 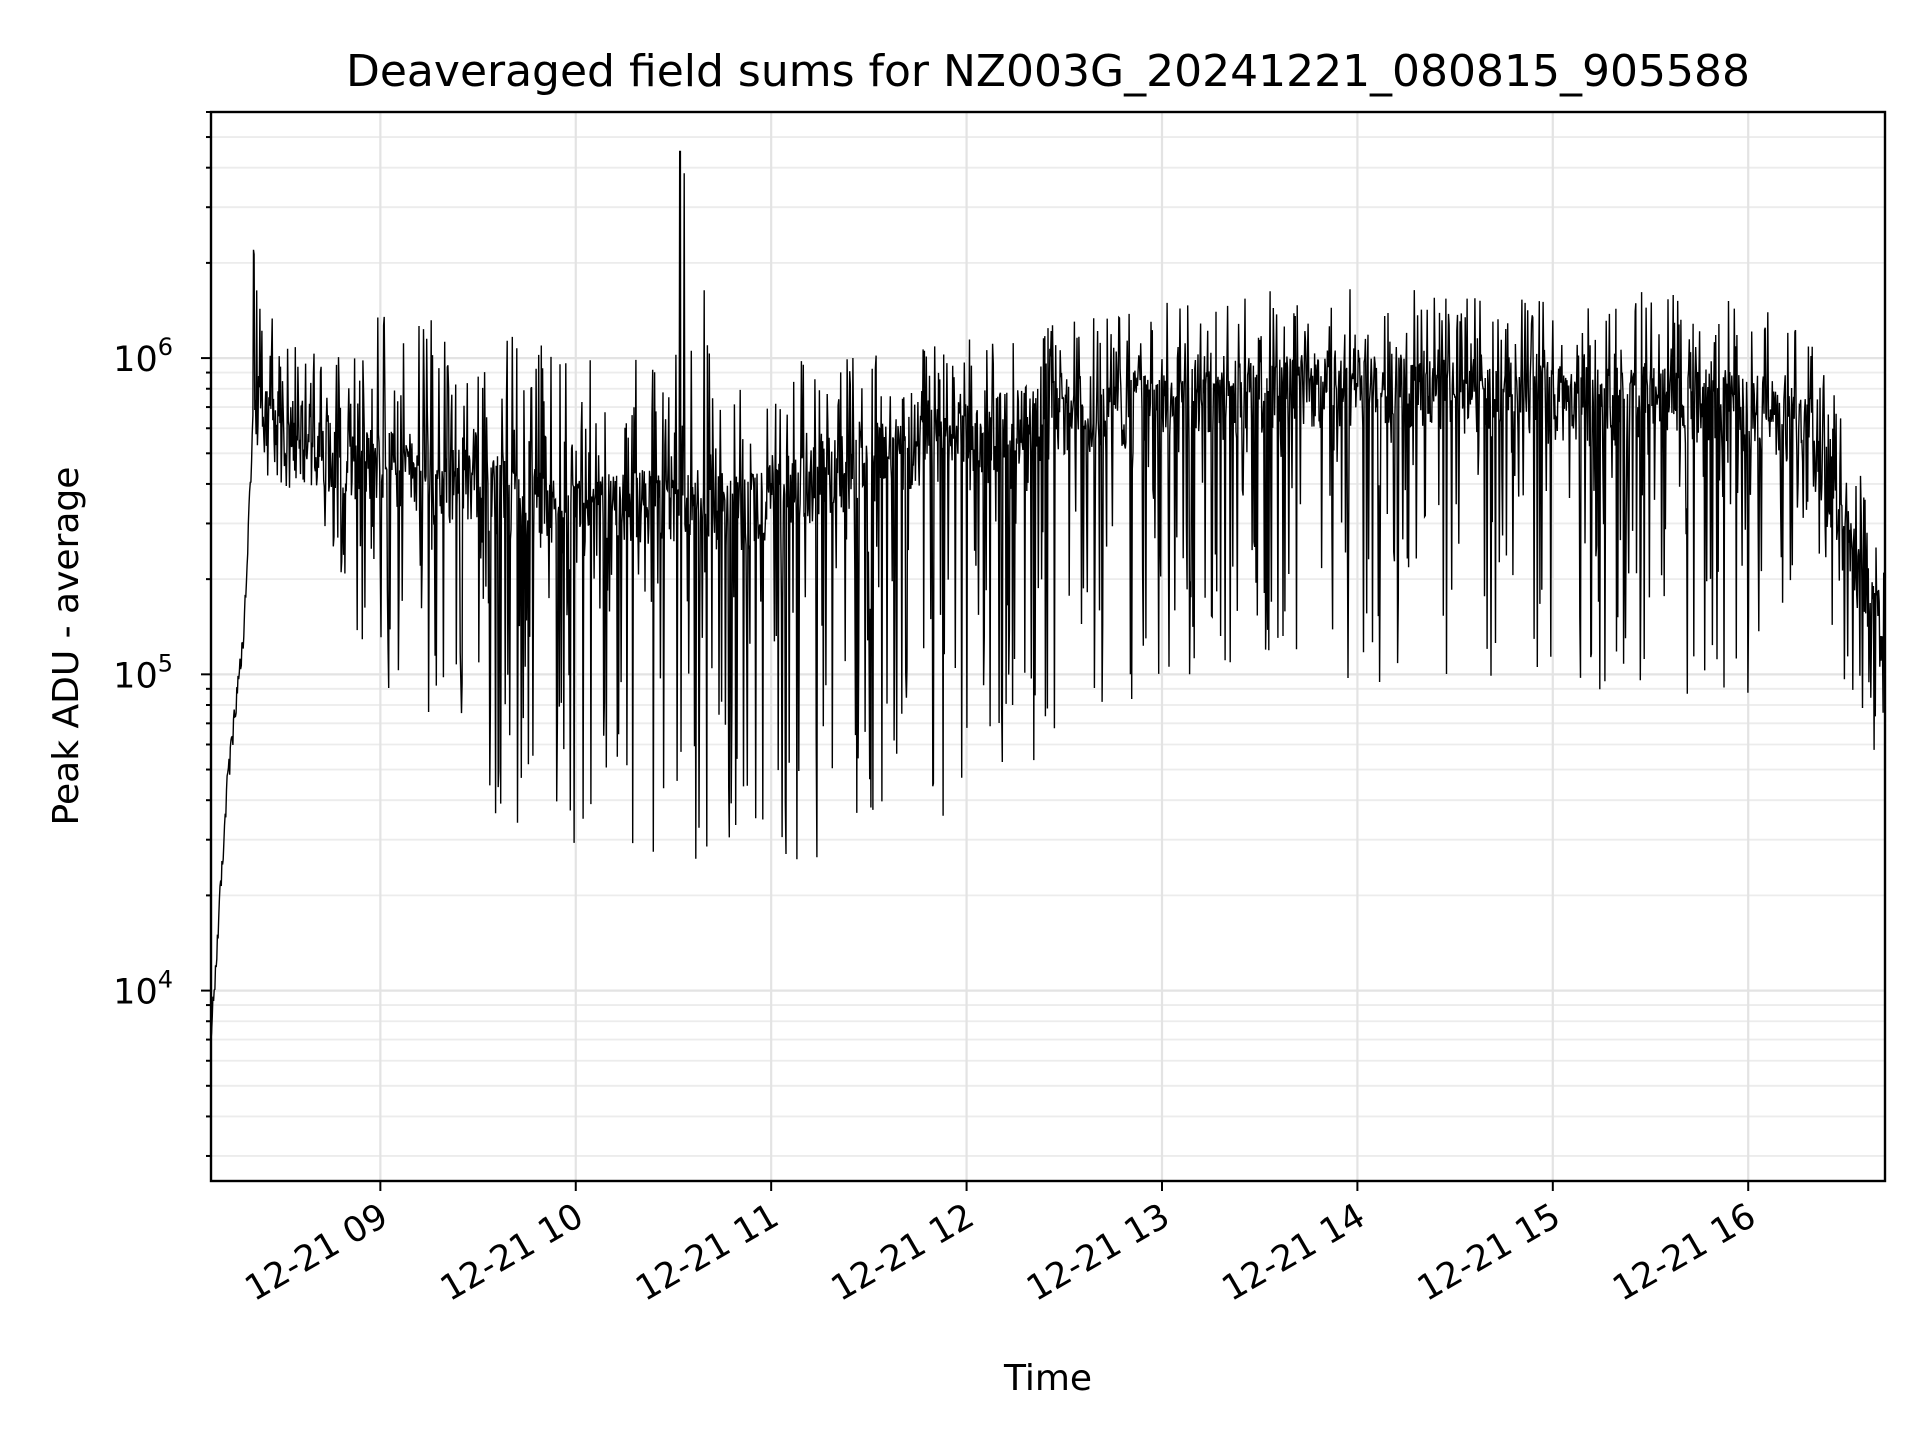 I want to click on x-axis-label: Time, so click(x=1047, y=1378).